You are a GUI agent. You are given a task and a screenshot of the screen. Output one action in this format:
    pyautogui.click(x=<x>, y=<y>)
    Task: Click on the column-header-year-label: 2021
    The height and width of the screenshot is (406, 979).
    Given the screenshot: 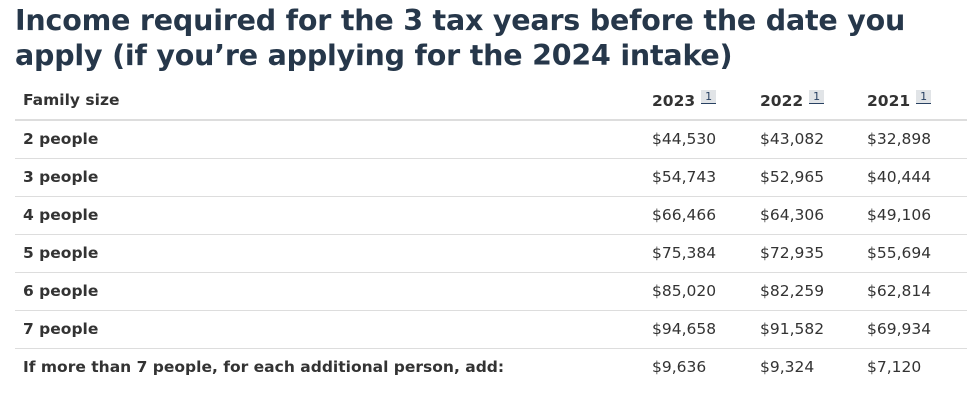 What is the action you would take?
    pyautogui.click(x=889, y=100)
    